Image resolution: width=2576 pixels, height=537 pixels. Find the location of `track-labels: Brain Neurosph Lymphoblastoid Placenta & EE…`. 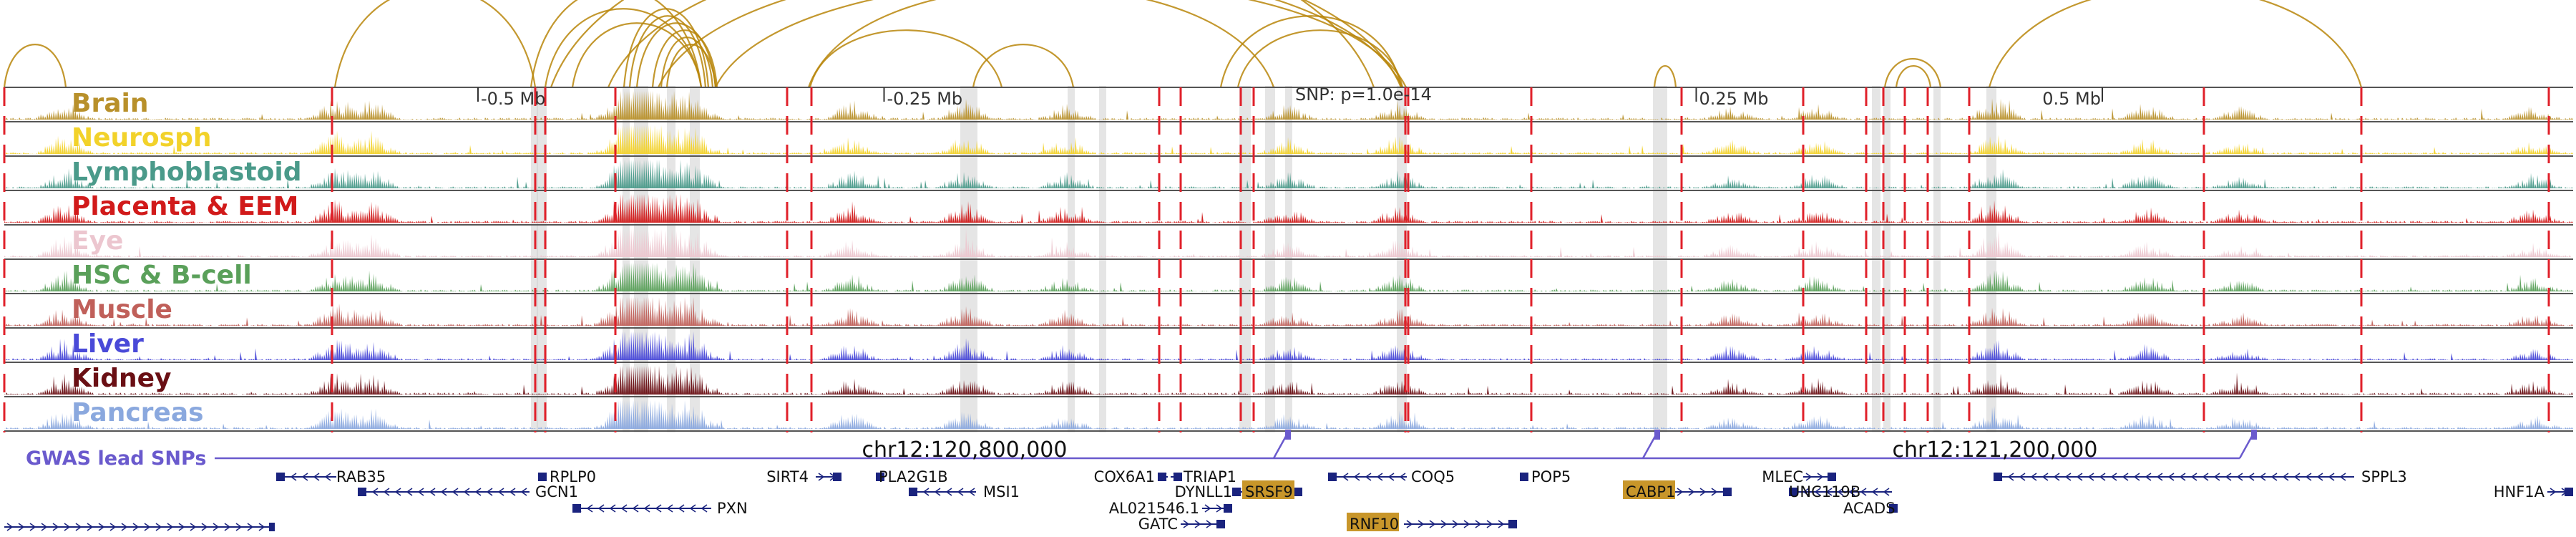

track-labels: Brain Neurosph Lymphoblastoid Placenta & EE… is located at coordinates (187, 258).